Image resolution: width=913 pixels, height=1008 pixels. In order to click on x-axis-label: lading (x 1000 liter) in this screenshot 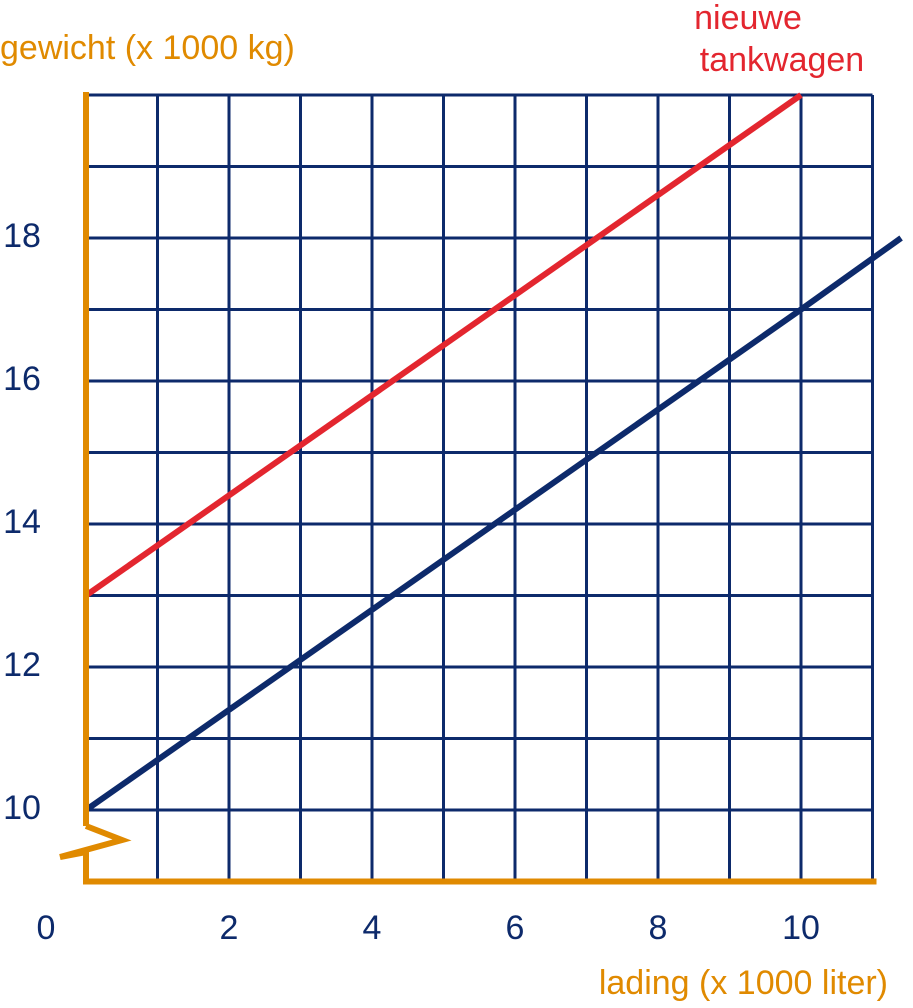, I will do `click(743, 983)`.